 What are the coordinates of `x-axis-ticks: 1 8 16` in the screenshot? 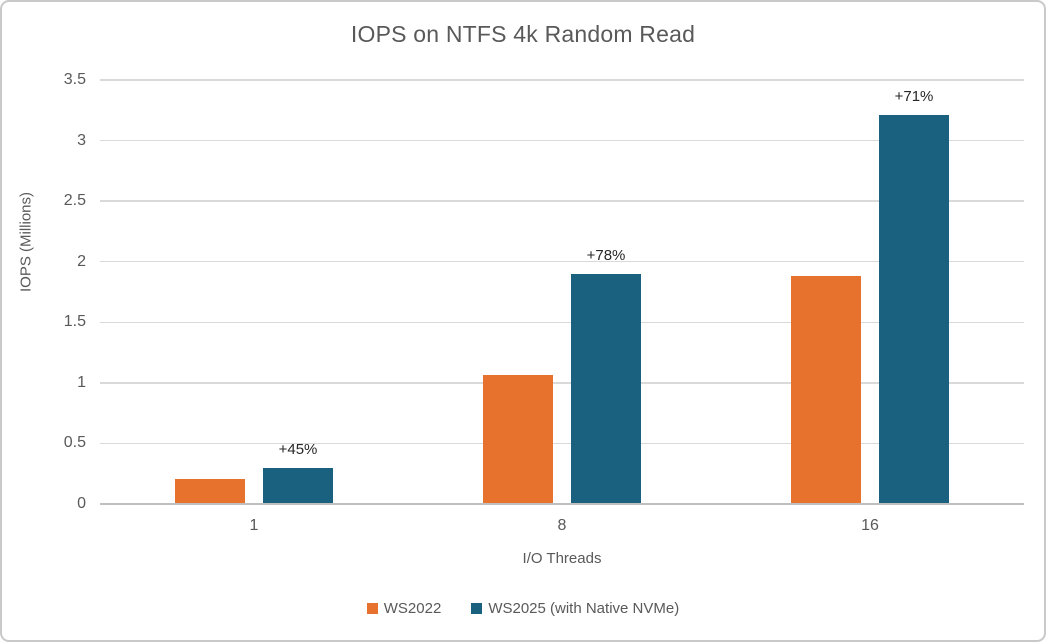 It's located at (562, 527).